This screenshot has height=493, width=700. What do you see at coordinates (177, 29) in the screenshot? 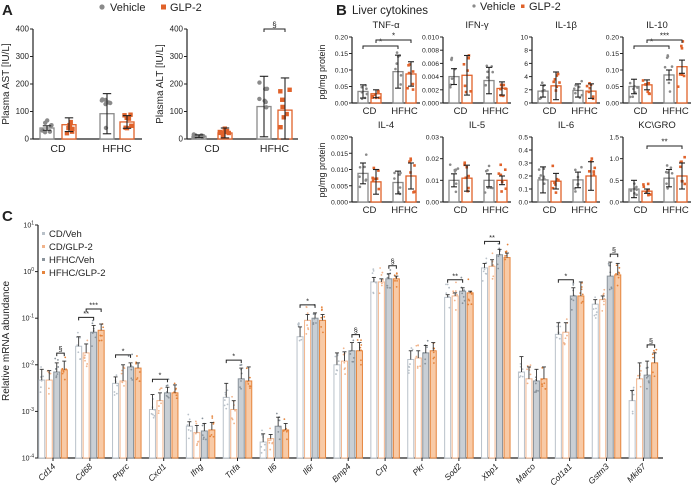
I see `y-tick-label: 400` at bounding box center [177, 29].